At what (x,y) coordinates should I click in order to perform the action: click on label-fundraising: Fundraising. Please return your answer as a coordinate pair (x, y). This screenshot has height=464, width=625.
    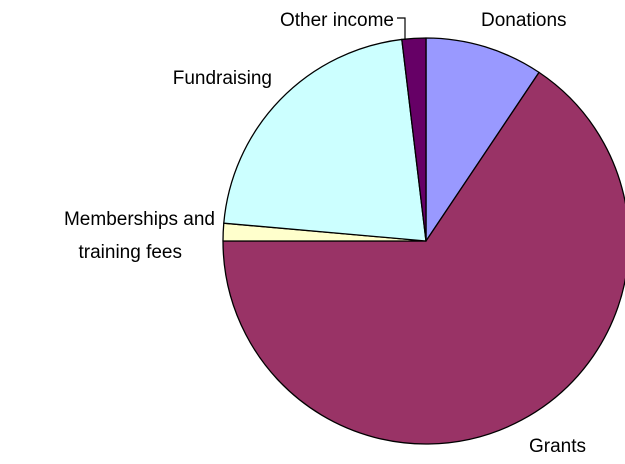
    Looking at the image, I should click on (222, 78).